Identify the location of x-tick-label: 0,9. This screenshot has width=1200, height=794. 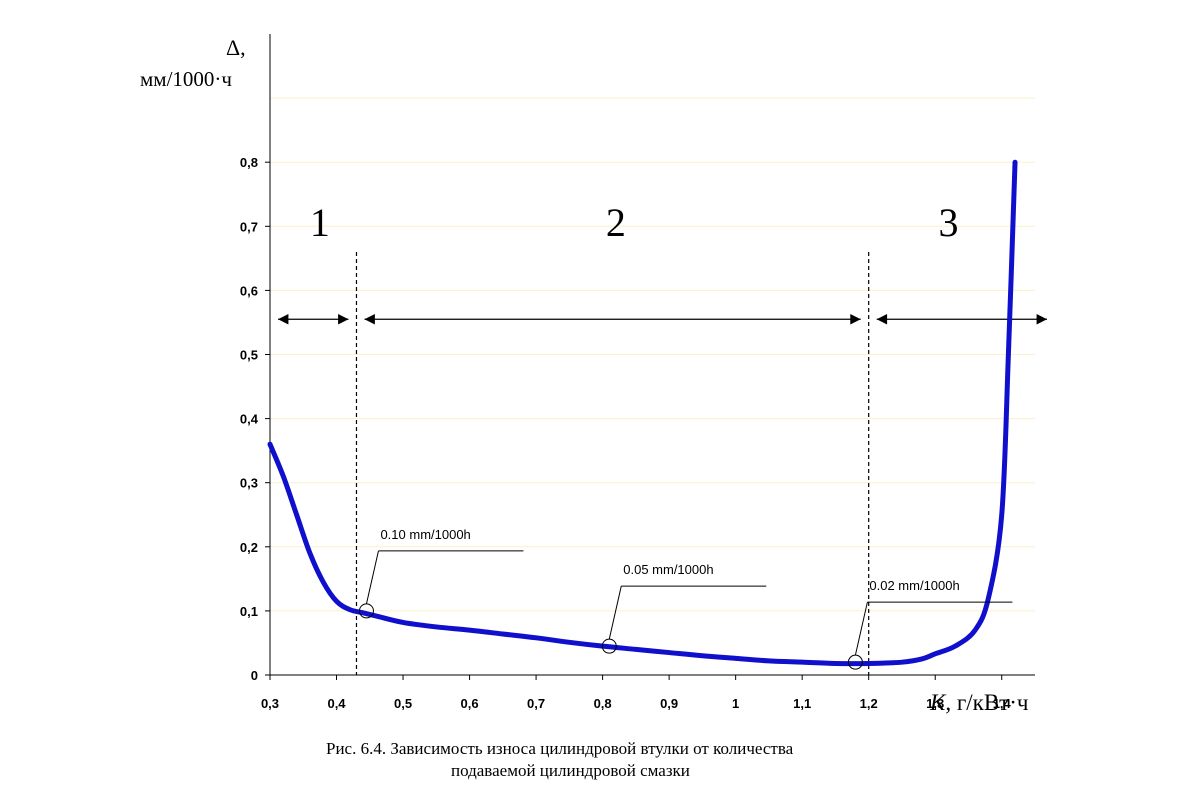
(669, 703).